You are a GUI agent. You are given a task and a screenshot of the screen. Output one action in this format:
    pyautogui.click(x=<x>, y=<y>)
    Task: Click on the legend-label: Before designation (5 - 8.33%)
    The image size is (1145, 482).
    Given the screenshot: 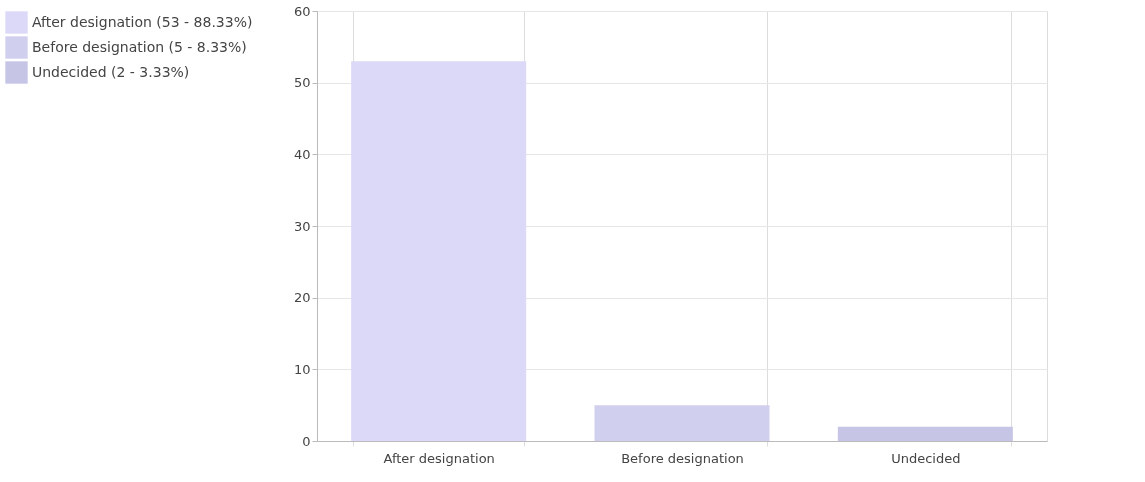 What is the action you would take?
    pyautogui.click(x=139, y=46)
    